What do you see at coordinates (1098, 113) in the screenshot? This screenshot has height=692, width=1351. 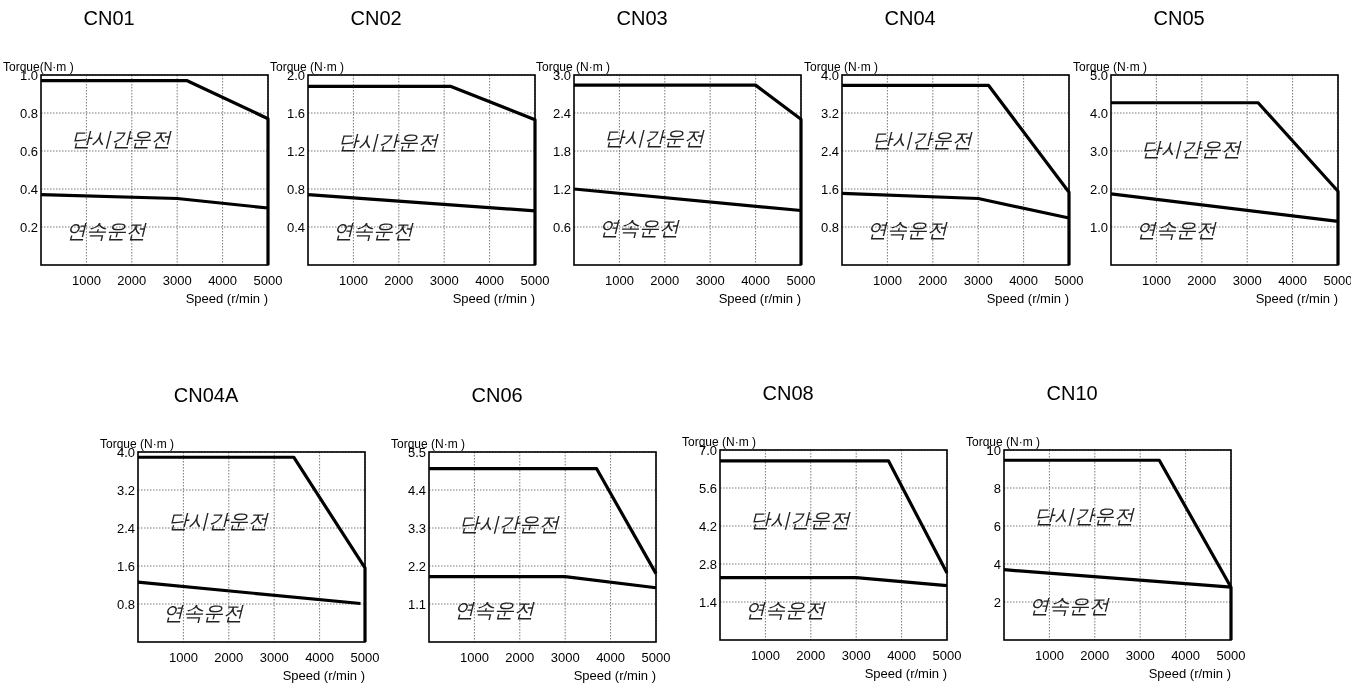 I see `y-tick-label: 4.0` at bounding box center [1098, 113].